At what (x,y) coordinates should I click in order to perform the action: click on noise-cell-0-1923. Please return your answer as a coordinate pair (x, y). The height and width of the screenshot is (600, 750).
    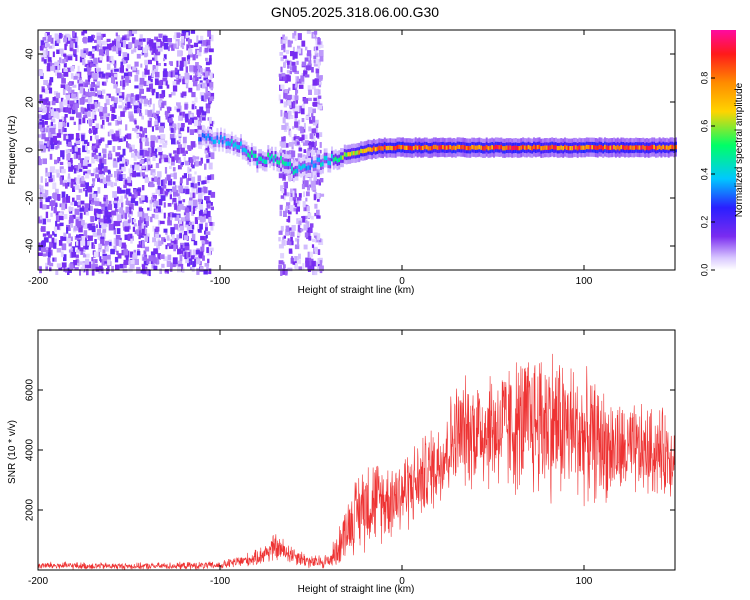
    Looking at the image, I should click on (58, 51).